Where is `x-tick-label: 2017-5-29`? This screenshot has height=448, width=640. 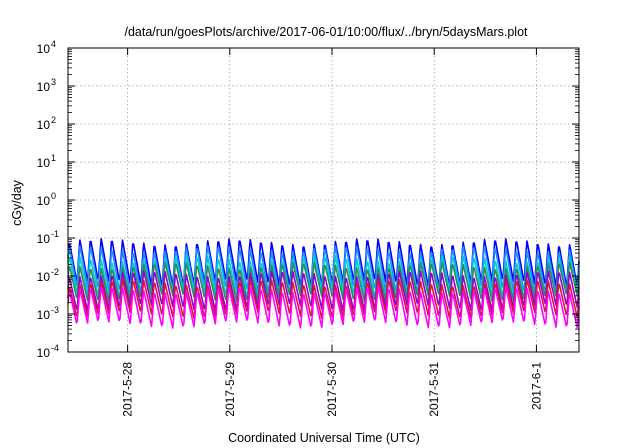
x-tick-label: 2017-5-29 is located at coordinates (230, 389).